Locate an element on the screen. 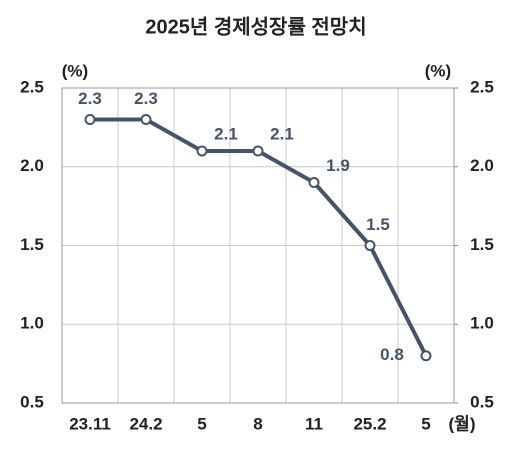 The image size is (512, 463). value-label: 0.8 is located at coordinates (392, 354).